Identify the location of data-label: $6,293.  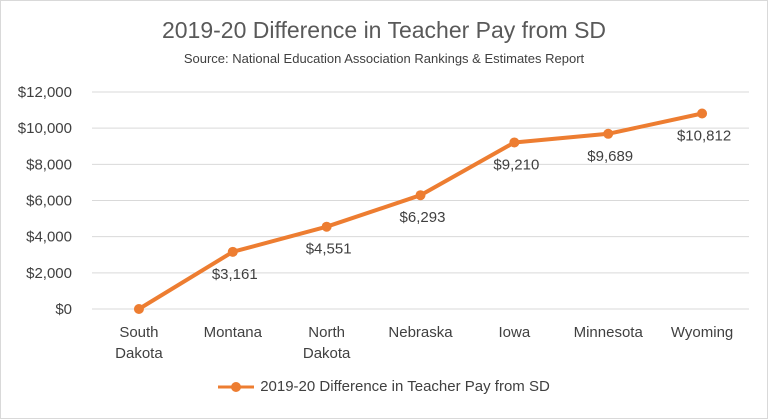
(423, 217).